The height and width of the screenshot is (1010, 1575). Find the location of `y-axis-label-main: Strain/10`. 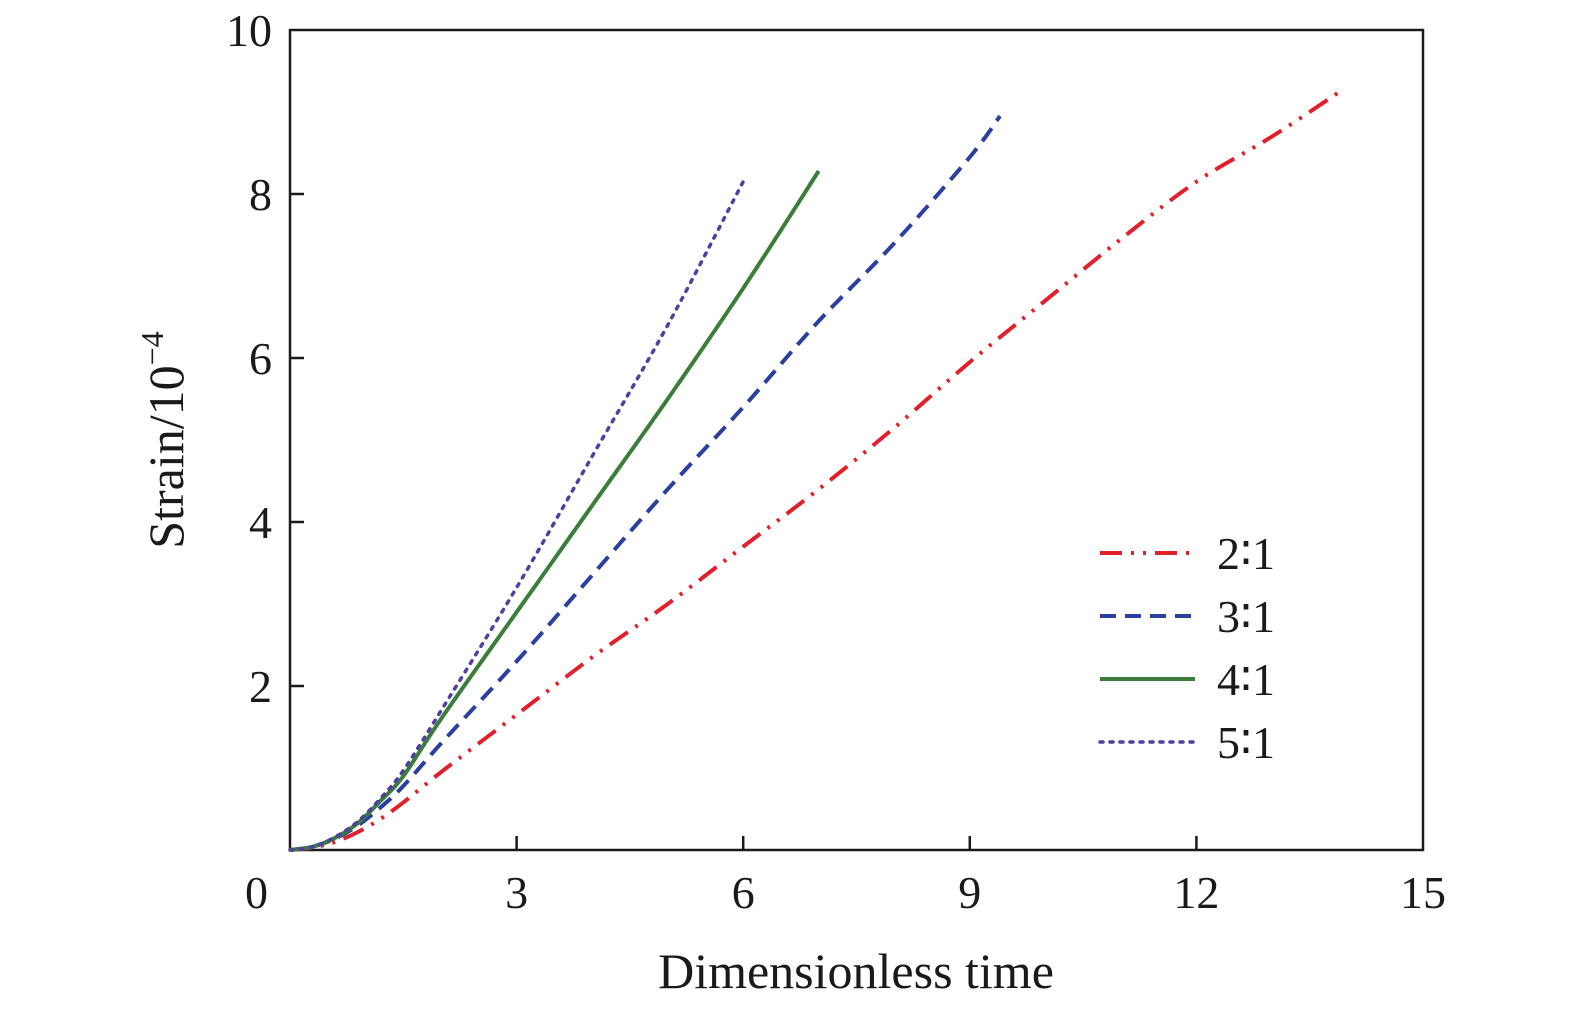

y-axis-label-main: Strain/10 is located at coordinates (166, 456).